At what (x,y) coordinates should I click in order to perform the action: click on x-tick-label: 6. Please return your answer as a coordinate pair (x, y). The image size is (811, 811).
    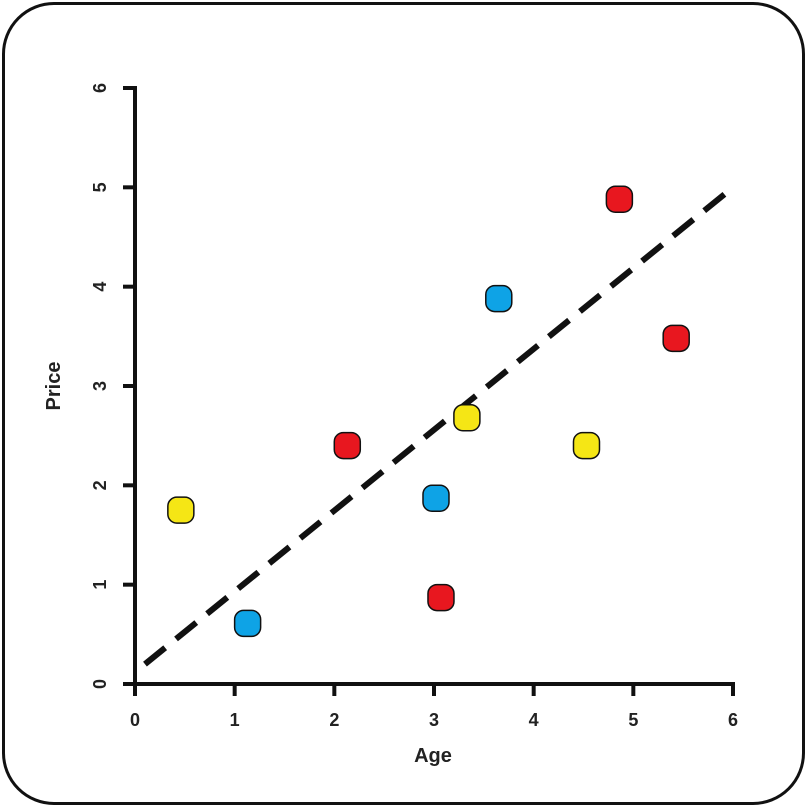
    Looking at the image, I should click on (733, 720).